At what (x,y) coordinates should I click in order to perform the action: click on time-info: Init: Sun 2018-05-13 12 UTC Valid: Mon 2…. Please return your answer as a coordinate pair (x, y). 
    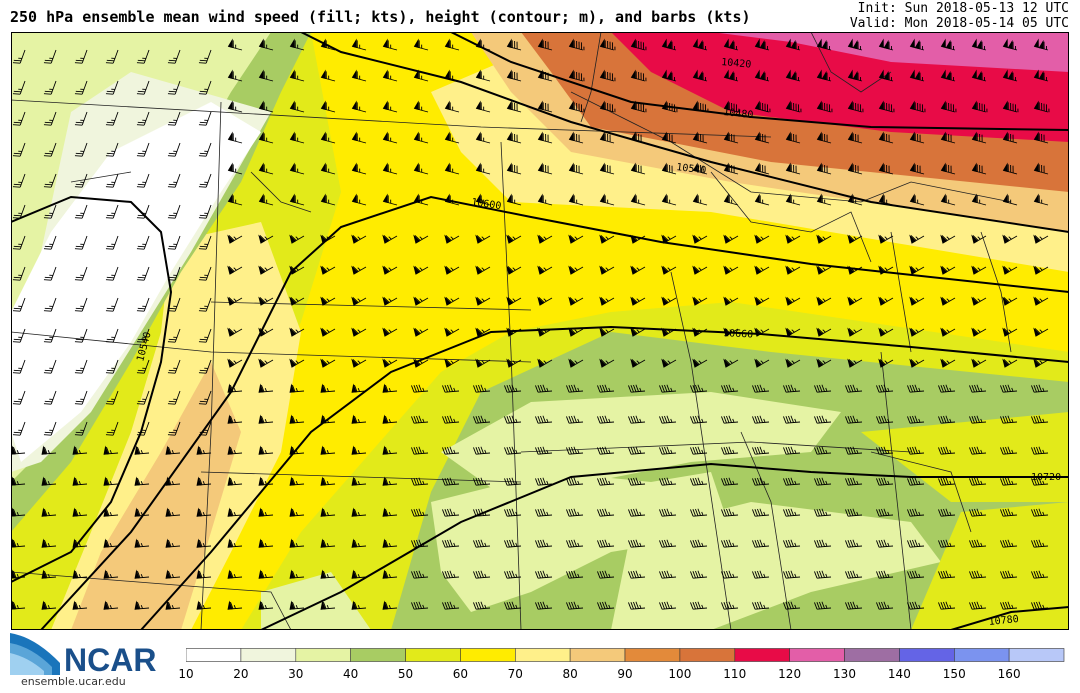
    Looking at the image, I should click on (959, 16).